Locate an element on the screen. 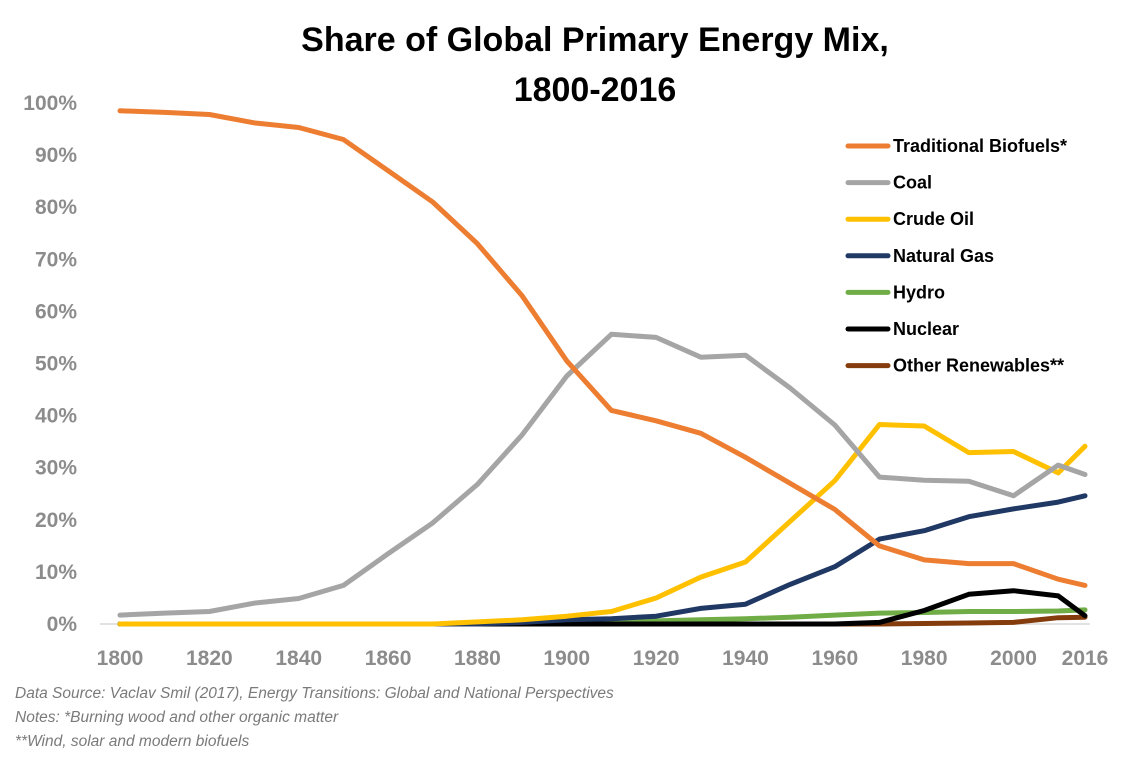  footnote-renewables: **Wind, solar and modern biofuels is located at coordinates (132, 741).